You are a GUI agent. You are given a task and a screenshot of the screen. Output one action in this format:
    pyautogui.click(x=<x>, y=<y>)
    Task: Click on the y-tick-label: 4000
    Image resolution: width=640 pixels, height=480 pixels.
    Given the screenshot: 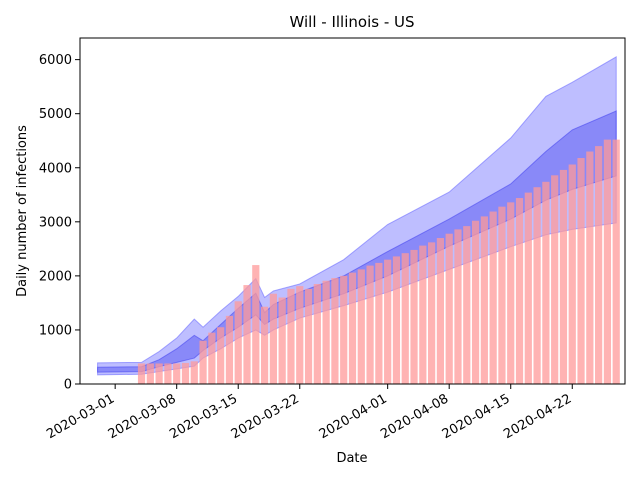 What is the action you would take?
    pyautogui.click(x=55, y=168)
    